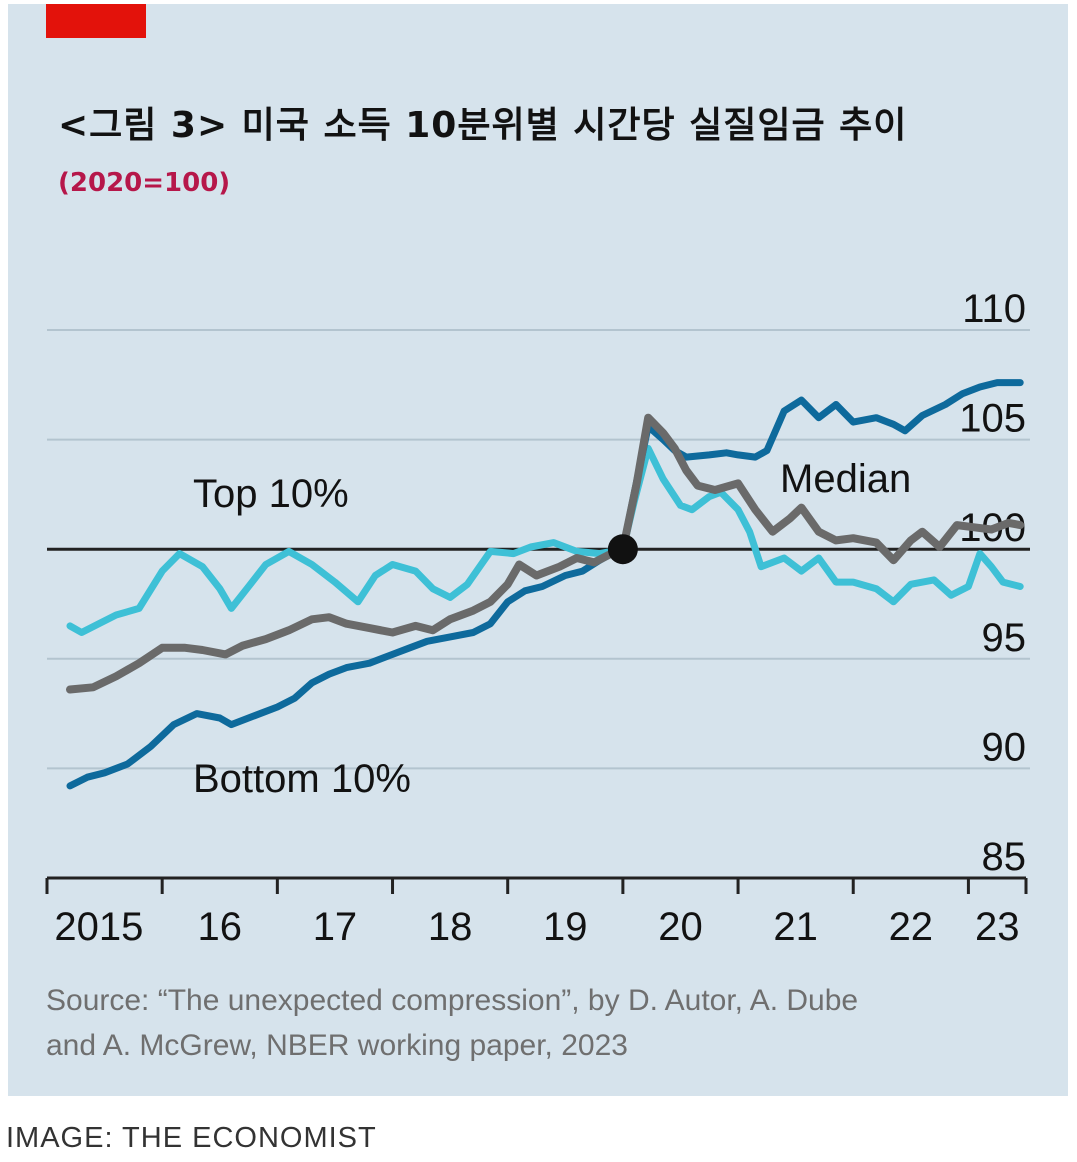 The image size is (1077, 1162). I want to click on y-tick-label: 85, so click(1004, 857).